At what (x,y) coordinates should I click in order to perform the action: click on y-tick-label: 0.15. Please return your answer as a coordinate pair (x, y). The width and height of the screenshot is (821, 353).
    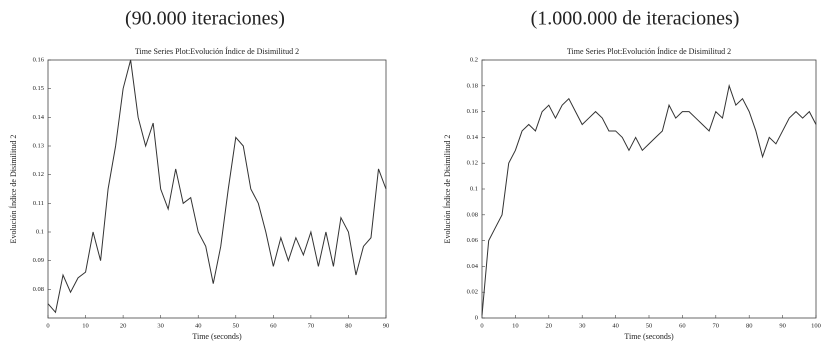
    Looking at the image, I should click on (38, 88).